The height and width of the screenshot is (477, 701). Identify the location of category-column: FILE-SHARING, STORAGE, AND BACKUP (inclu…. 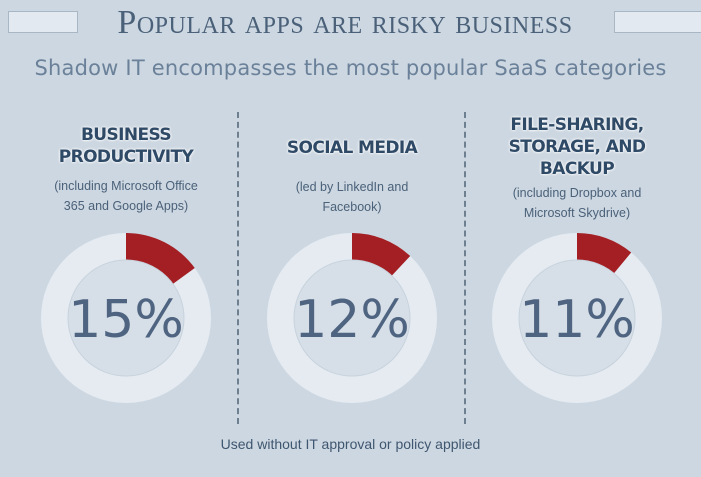
(577, 168).